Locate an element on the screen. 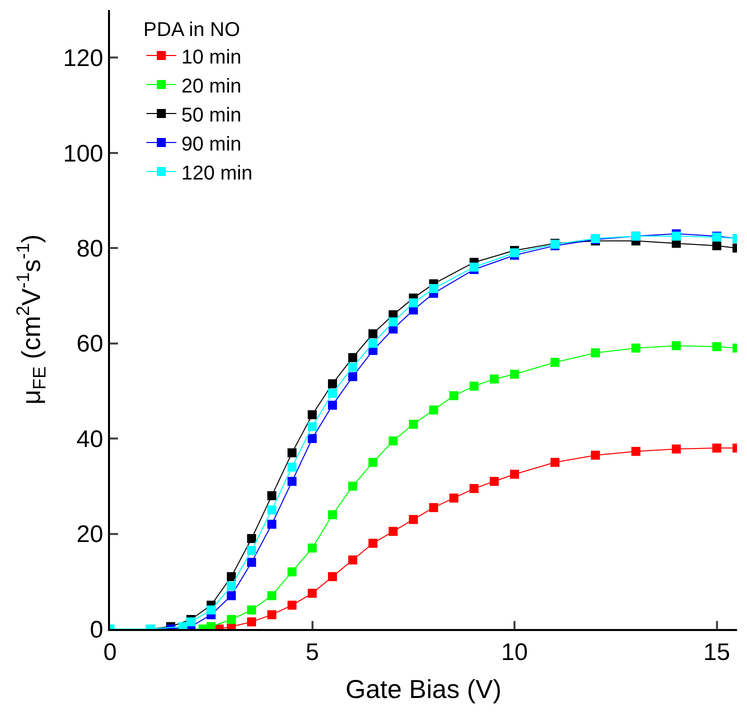 The height and width of the screenshot is (719, 747). y-tick-label: 20 is located at coordinates (90, 534).